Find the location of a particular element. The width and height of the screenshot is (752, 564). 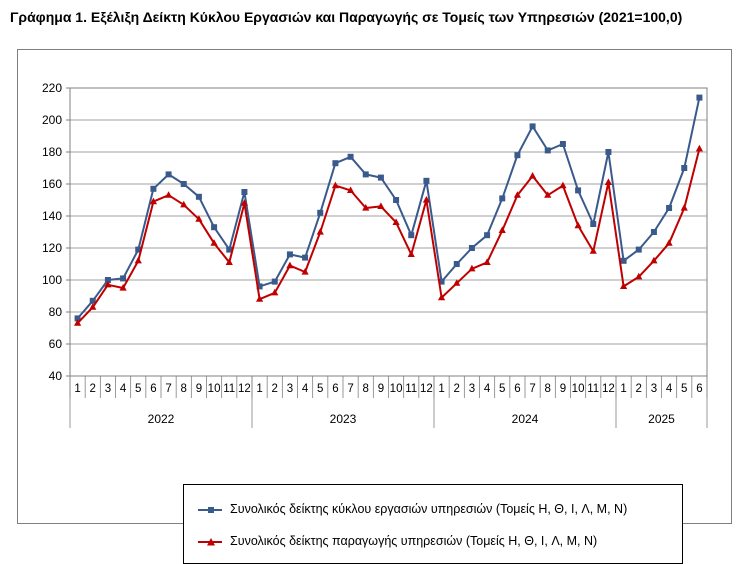

legend-marker-turnover is located at coordinates (211, 510).